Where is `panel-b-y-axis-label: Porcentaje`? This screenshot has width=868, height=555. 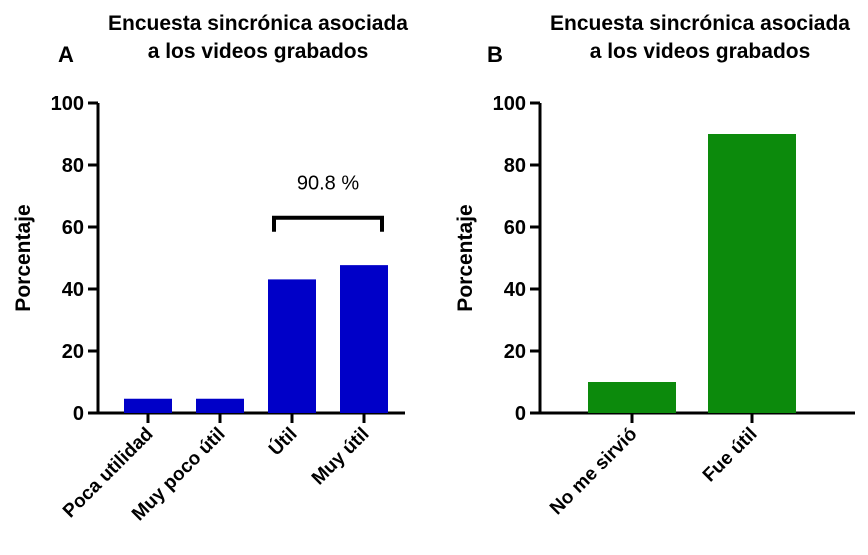
panel-b-y-axis-label: Porcentaje is located at coordinates (465, 257).